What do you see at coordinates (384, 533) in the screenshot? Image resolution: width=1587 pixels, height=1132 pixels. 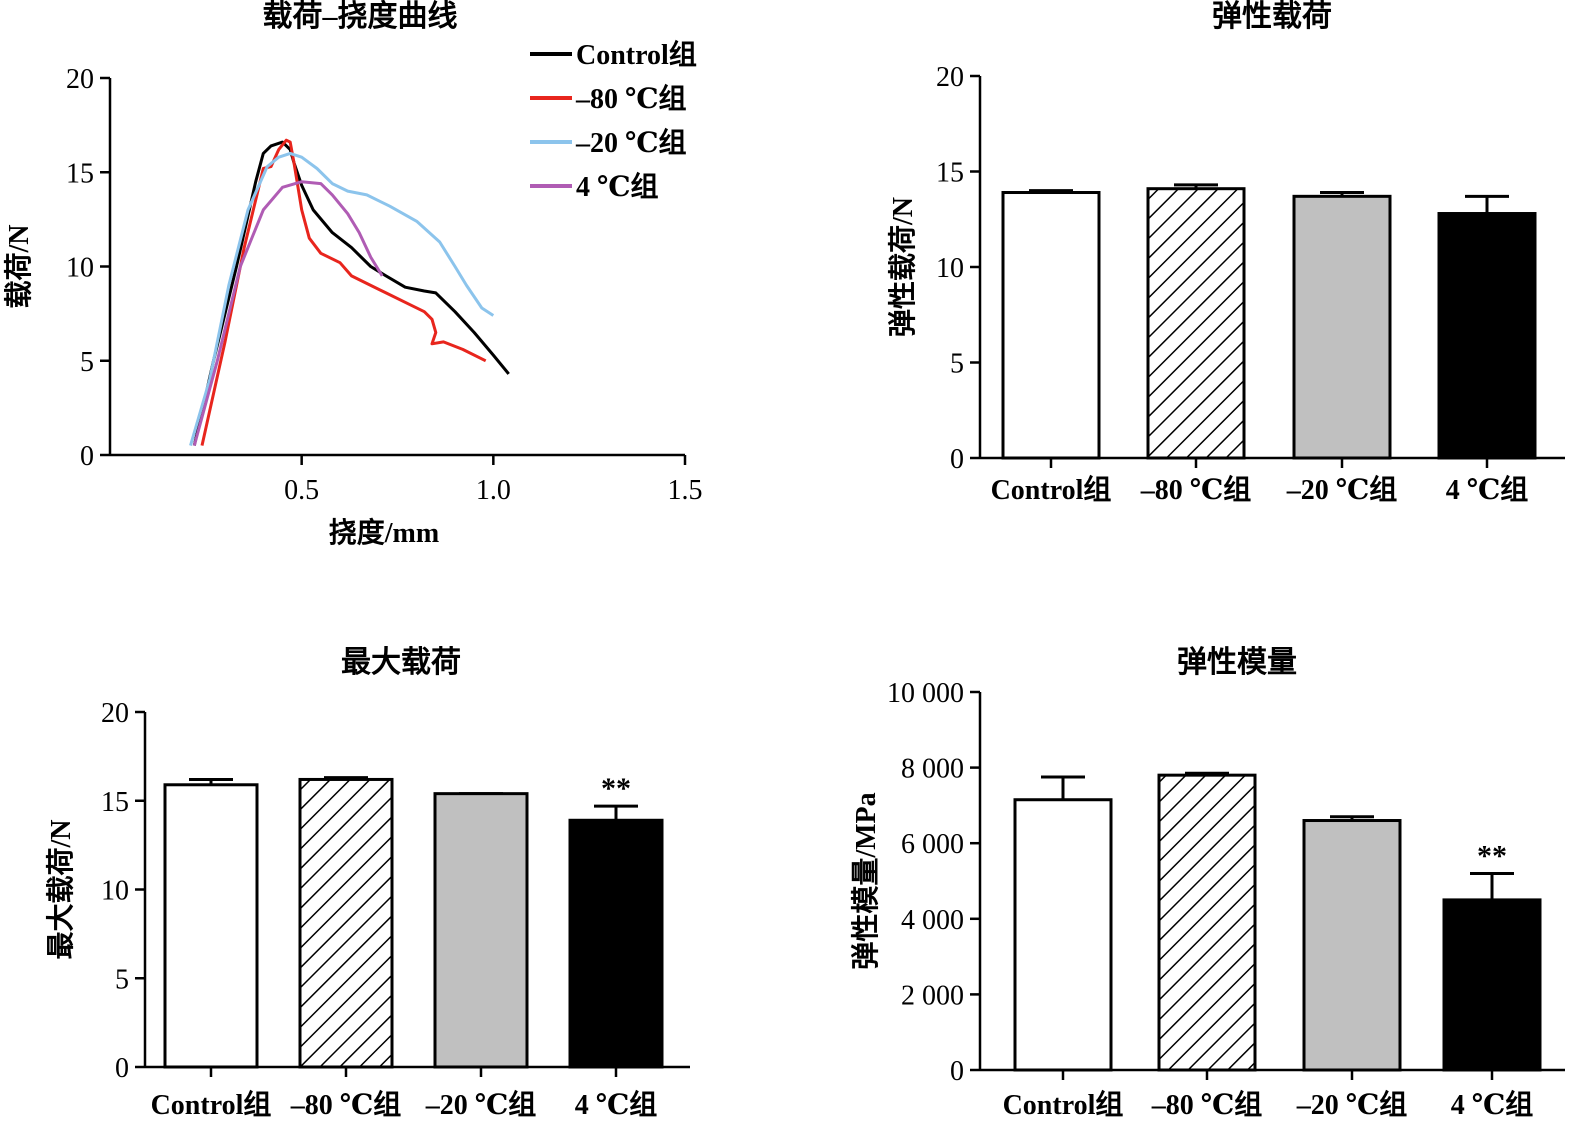 I see `x-axis-label: 挠度/mm` at bounding box center [384, 533].